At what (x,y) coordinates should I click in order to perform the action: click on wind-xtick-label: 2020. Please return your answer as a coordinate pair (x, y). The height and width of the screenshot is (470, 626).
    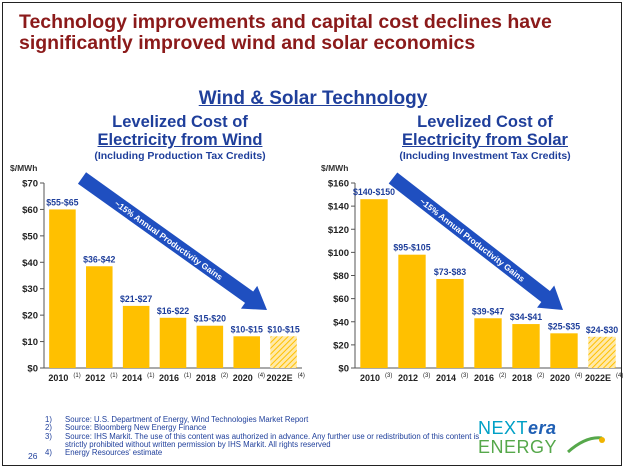
    Looking at the image, I should click on (243, 378).